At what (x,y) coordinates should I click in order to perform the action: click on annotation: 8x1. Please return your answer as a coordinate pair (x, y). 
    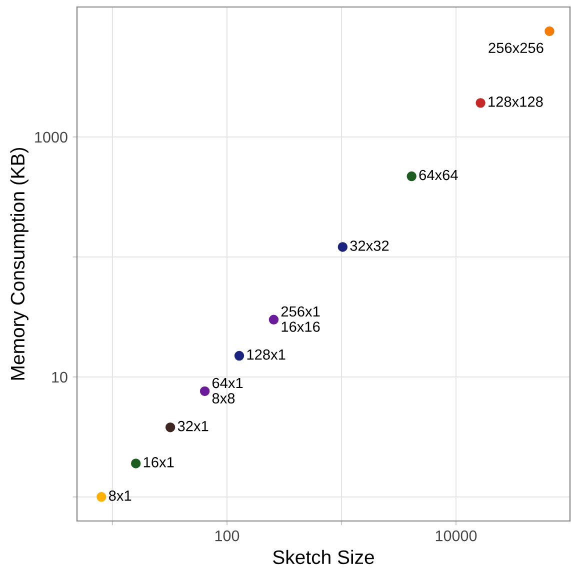
    Looking at the image, I should click on (120, 495).